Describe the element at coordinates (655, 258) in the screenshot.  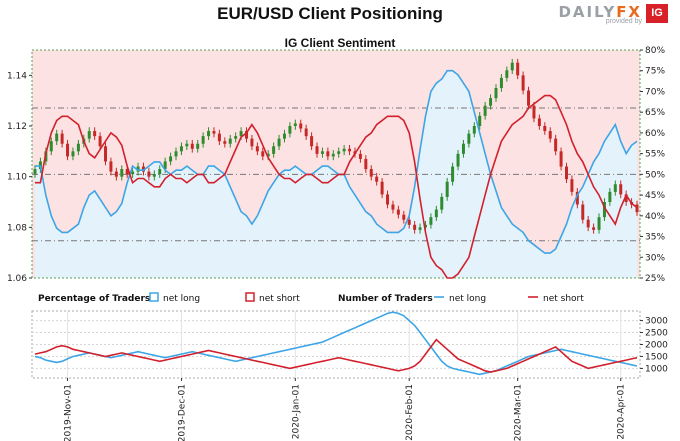
I see `y2-tick-label: 30%` at that location.